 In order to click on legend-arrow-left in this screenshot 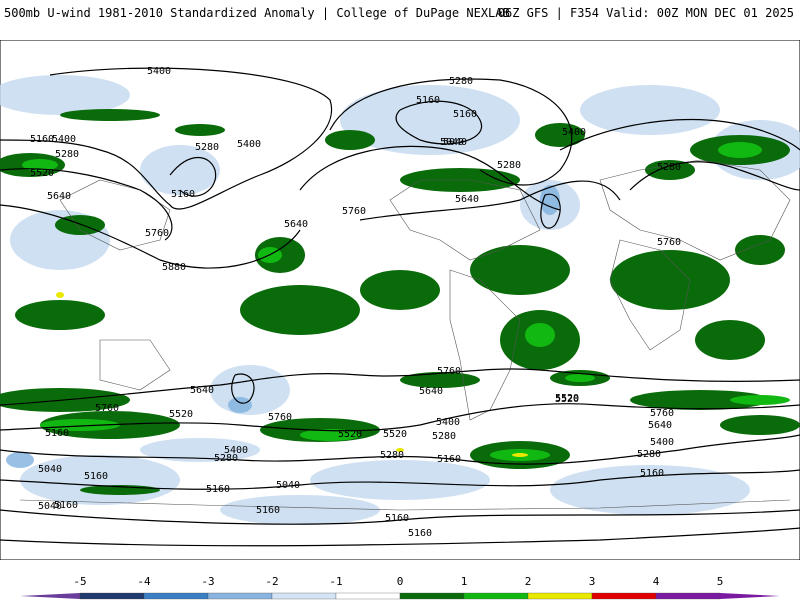, I will do `click(50, 596)`.